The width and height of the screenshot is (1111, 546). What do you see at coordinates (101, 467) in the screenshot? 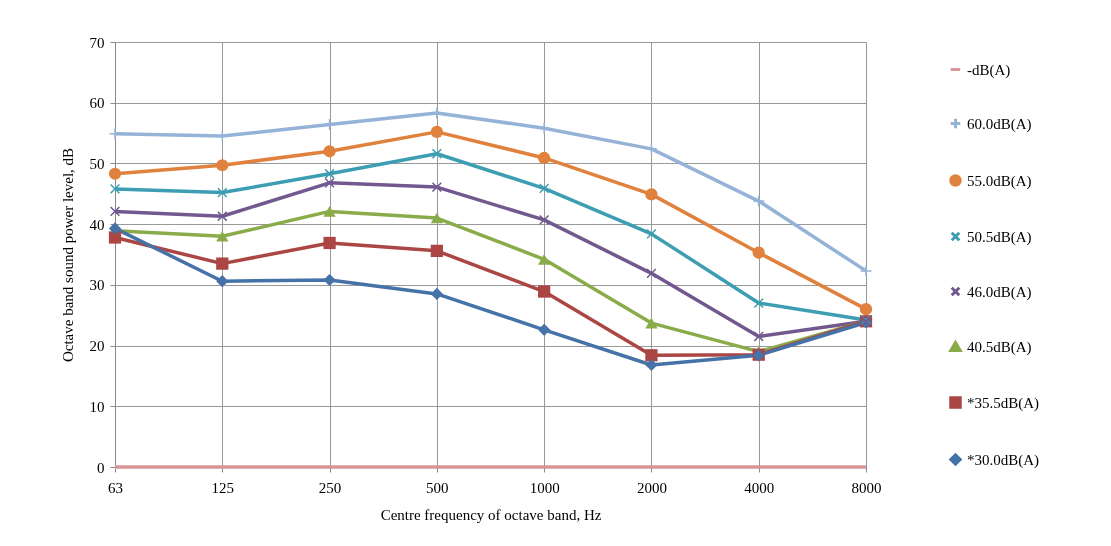
I see `y-tick-label: 0` at bounding box center [101, 467].